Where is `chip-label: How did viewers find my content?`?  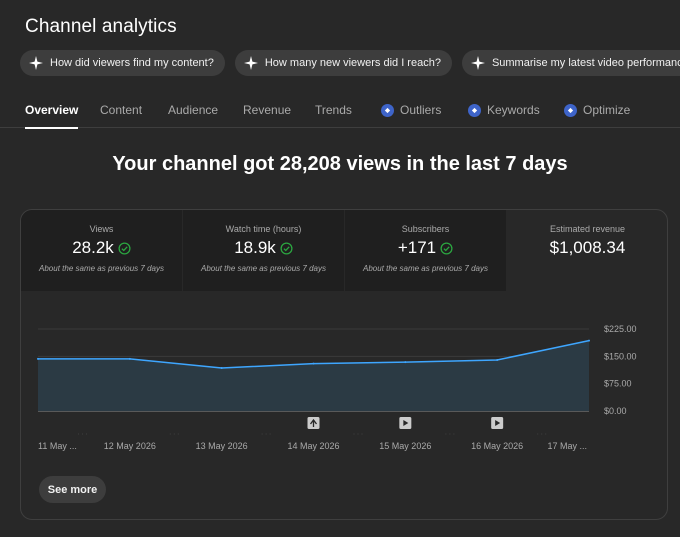
chip-label: How did viewers find my content? is located at coordinates (132, 63).